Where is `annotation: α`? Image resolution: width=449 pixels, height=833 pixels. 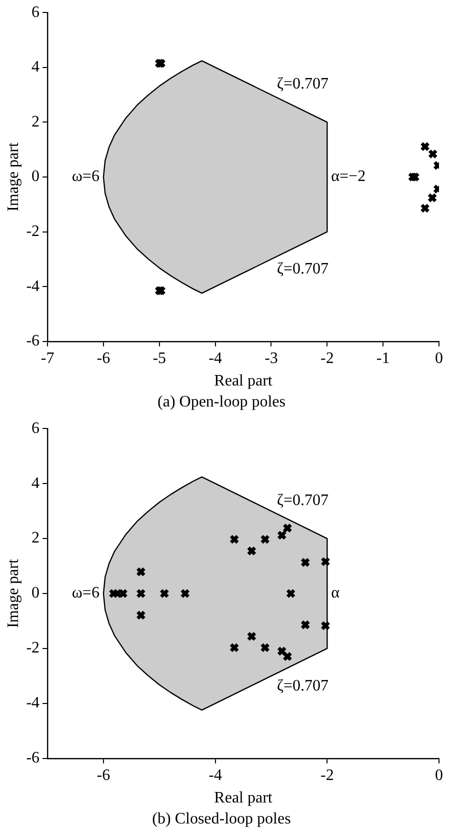
annotation: α is located at coordinates (335, 593).